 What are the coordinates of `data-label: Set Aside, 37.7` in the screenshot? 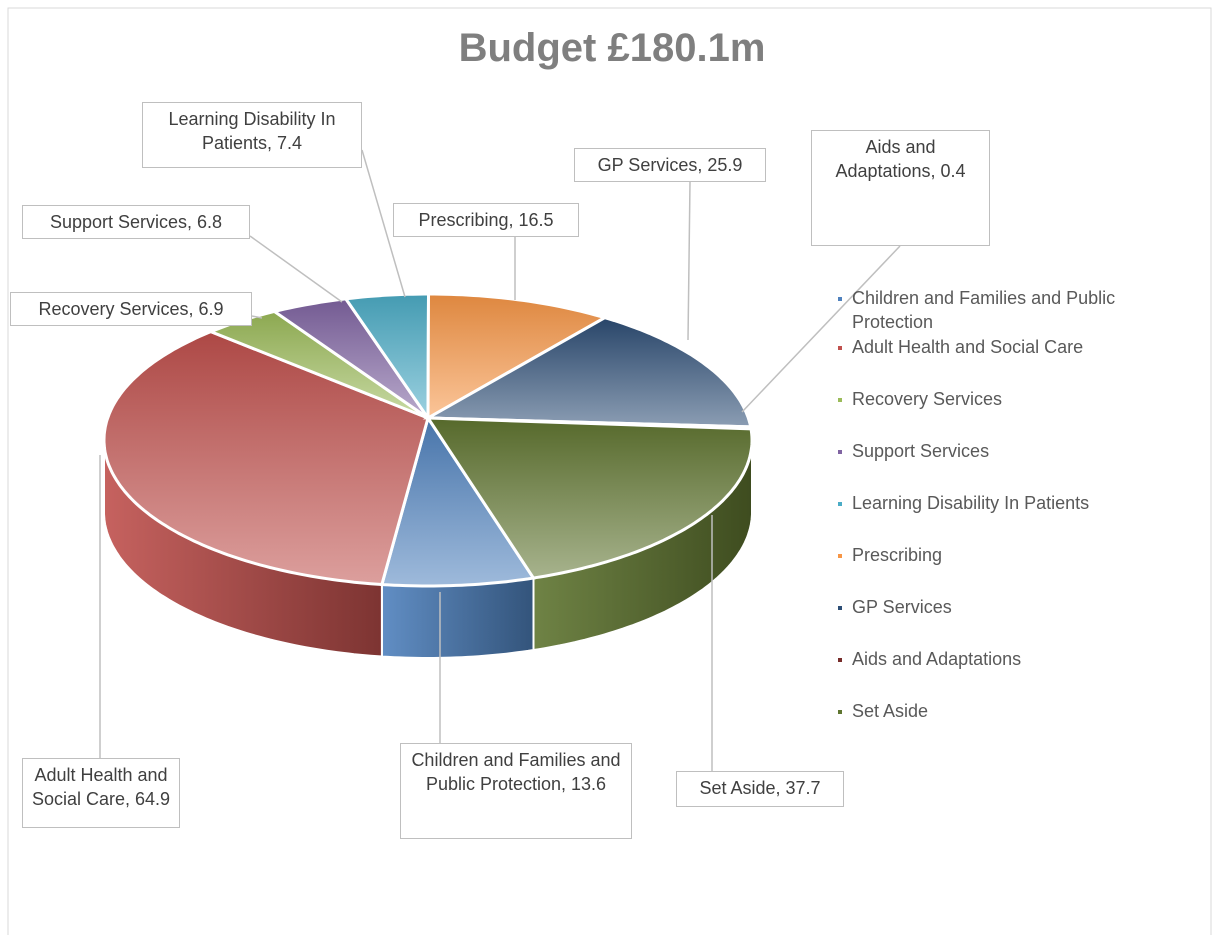 It's located at (760, 789).